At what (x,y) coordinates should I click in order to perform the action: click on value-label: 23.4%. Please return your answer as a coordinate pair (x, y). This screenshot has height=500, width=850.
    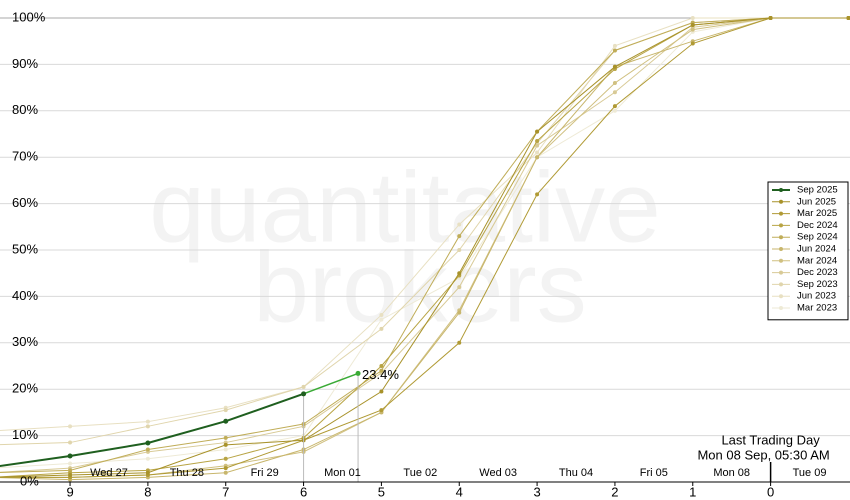
    Looking at the image, I should click on (380, 374).